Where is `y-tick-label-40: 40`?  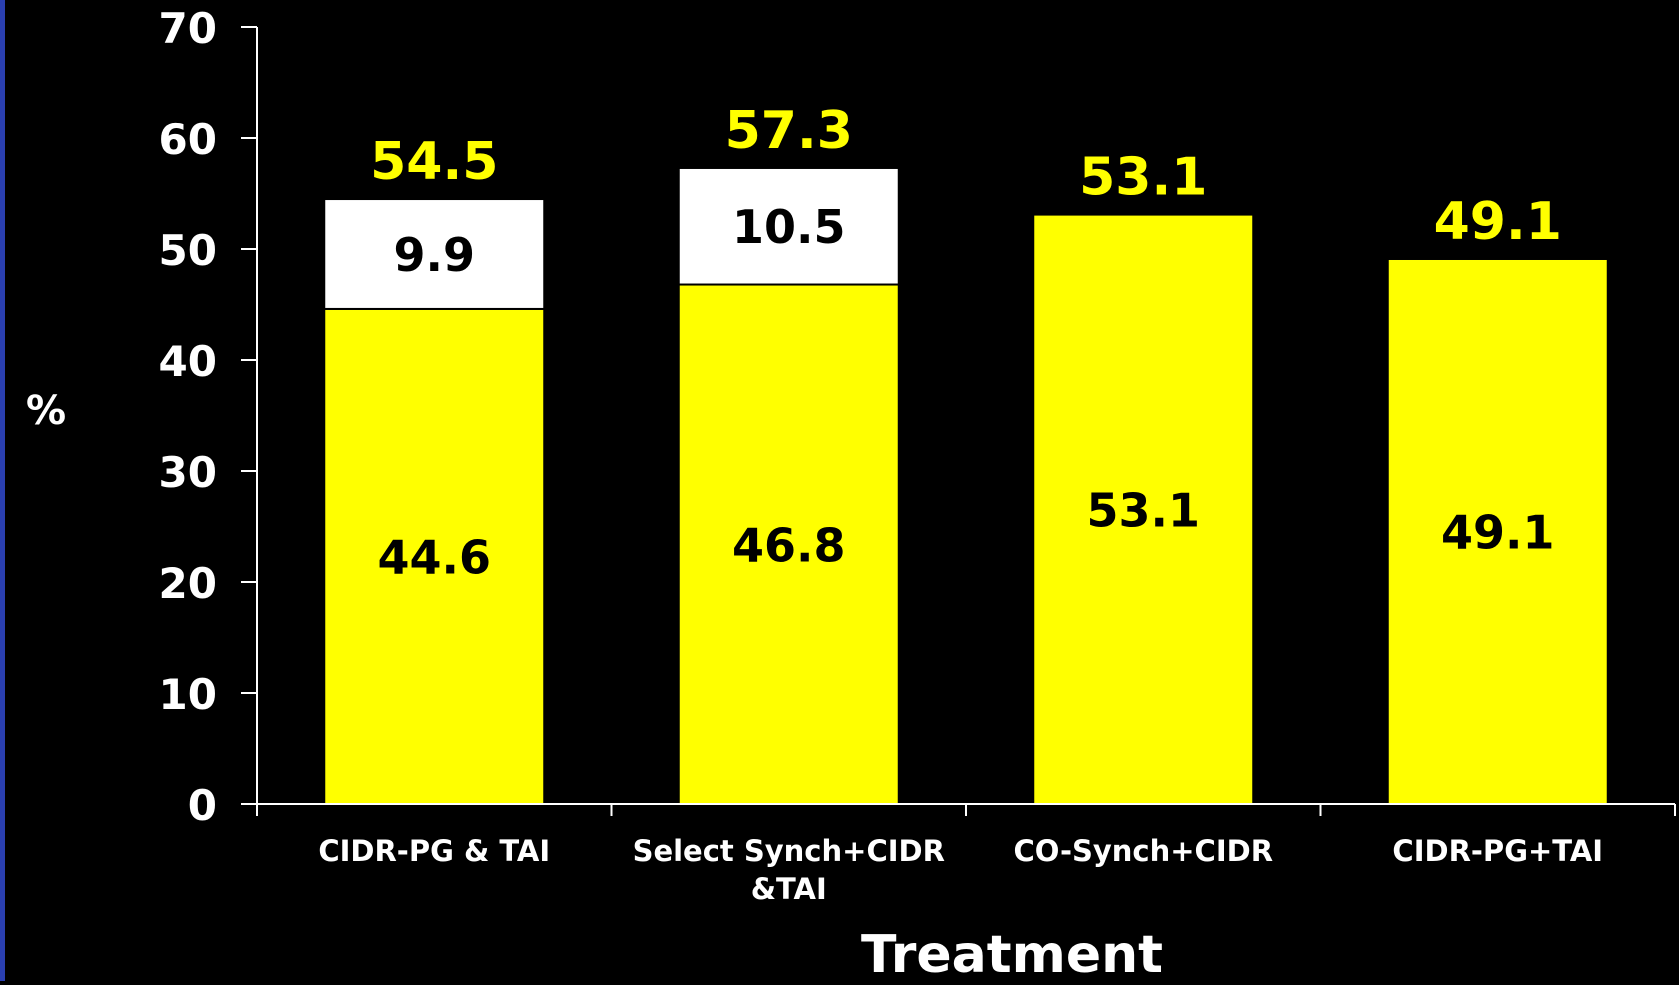
y-tick-label-40: 40 is located at coordinates (188, 361).